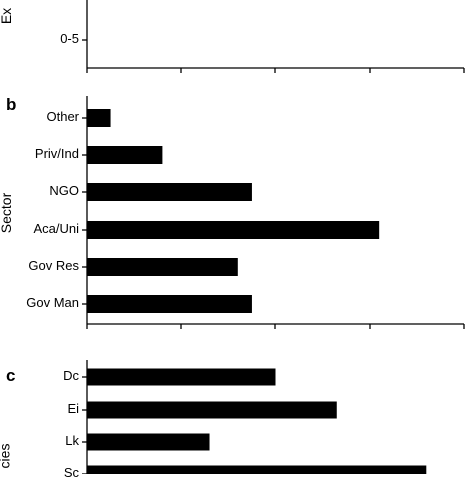  I want to click on panel-c-category-label: Ei, so click(73, 408).